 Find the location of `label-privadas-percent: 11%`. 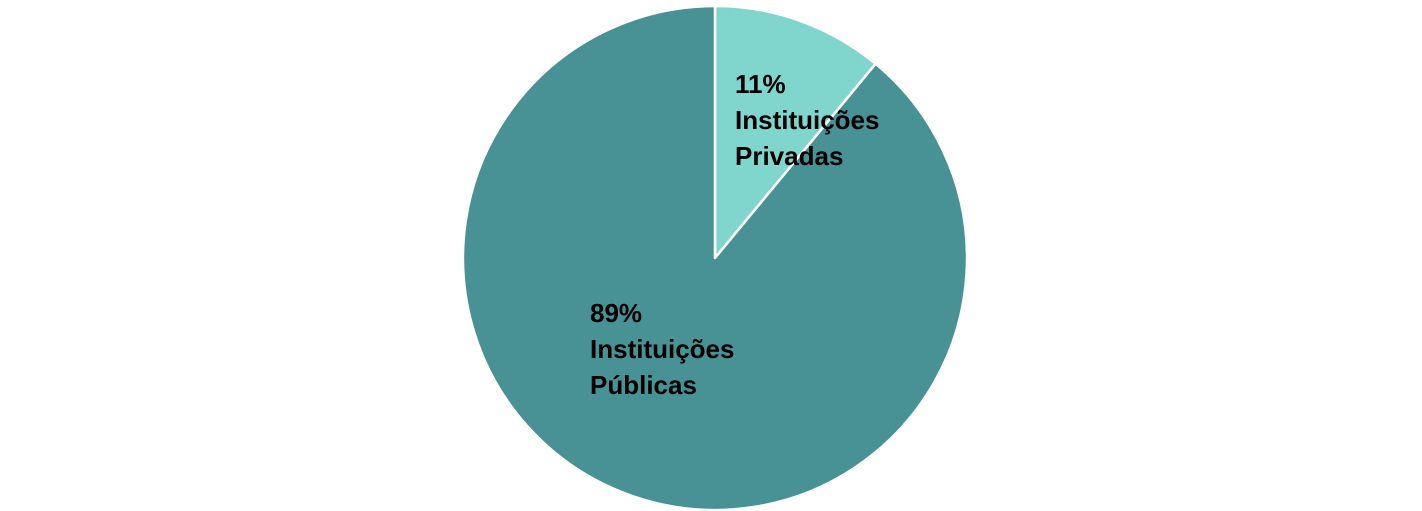

label-privadas-percent: 11% is located at coordinates (760, 84).